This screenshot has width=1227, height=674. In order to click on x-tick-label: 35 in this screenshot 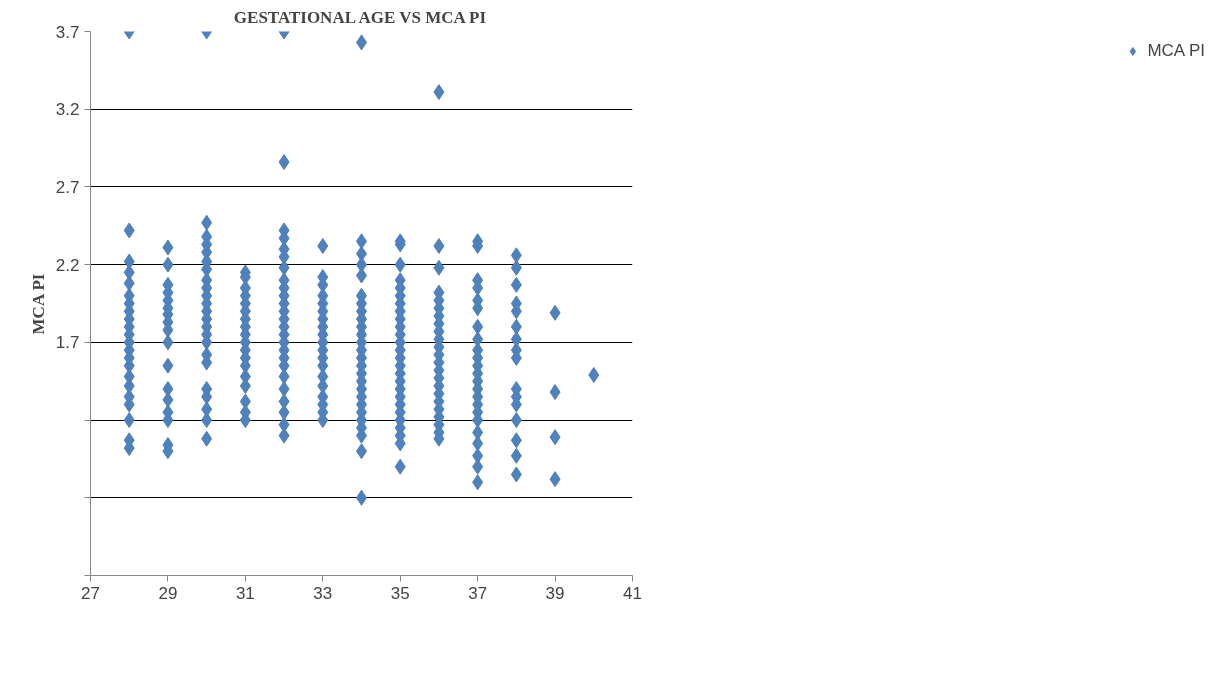, I will do `click(400, 593)`.